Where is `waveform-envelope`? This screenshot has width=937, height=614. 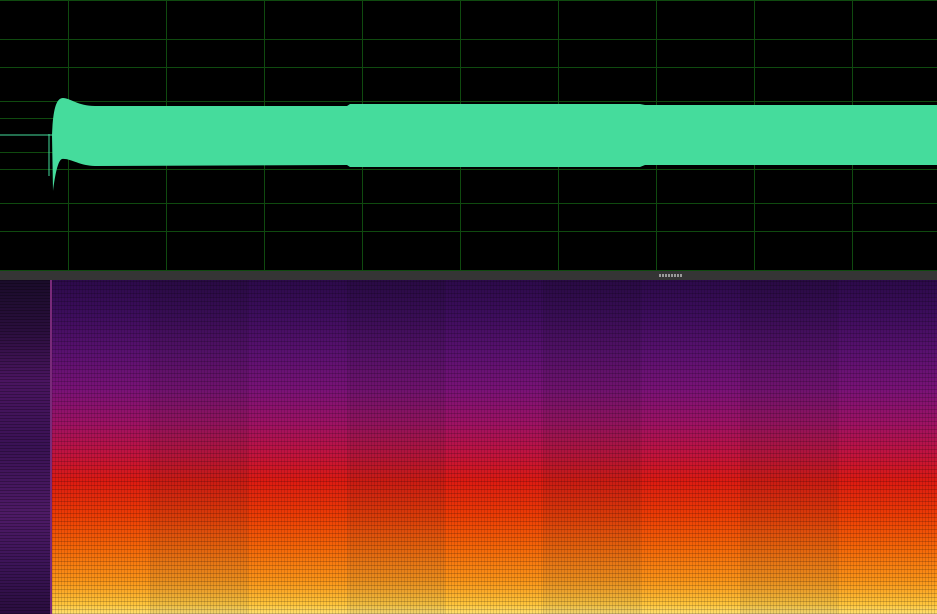
waveform-envelope is located at coordinates (494, 144).